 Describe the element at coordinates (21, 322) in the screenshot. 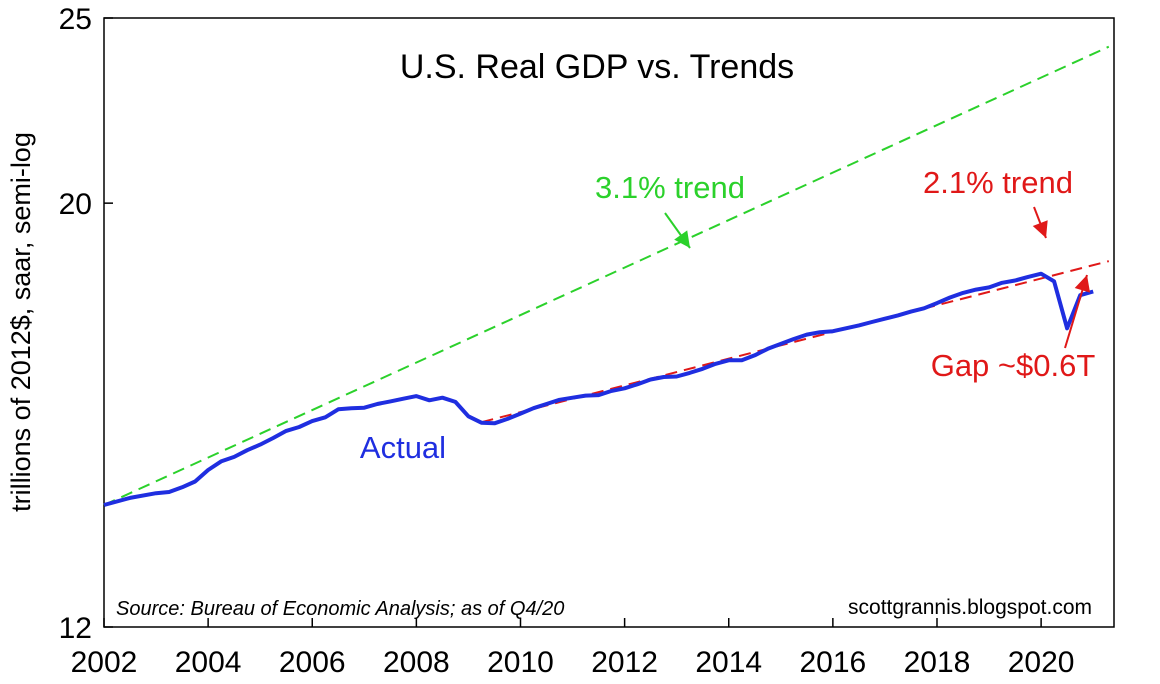

I see `y-axis-label: trillions of 2012$, saar, semi-log` at that location.